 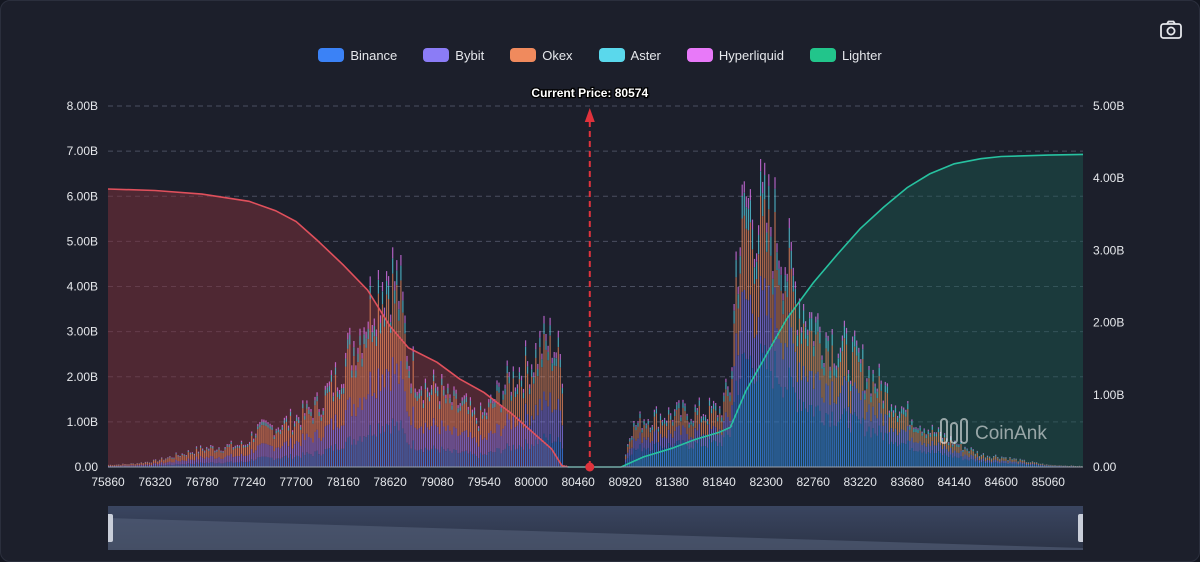 I want to click on zoom-handle-left, so click(x=110, y=528).